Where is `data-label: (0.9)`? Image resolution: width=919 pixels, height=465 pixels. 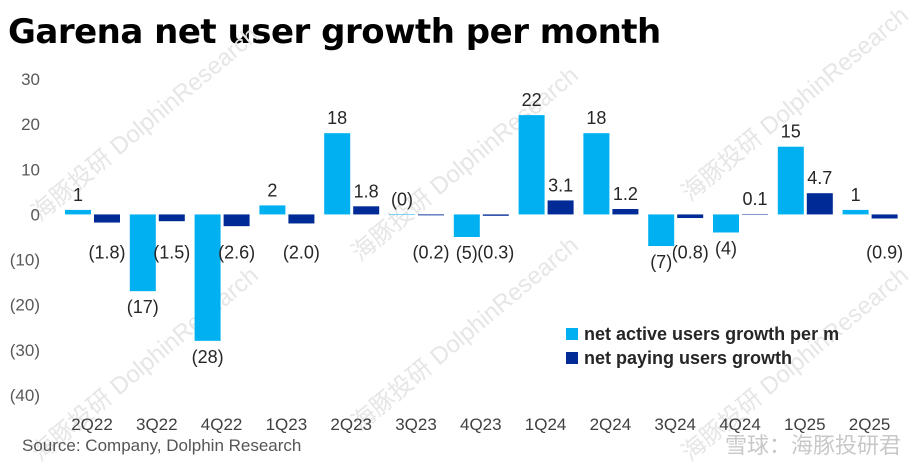 data-label: (0.9) is located at coordinates (884, 252).